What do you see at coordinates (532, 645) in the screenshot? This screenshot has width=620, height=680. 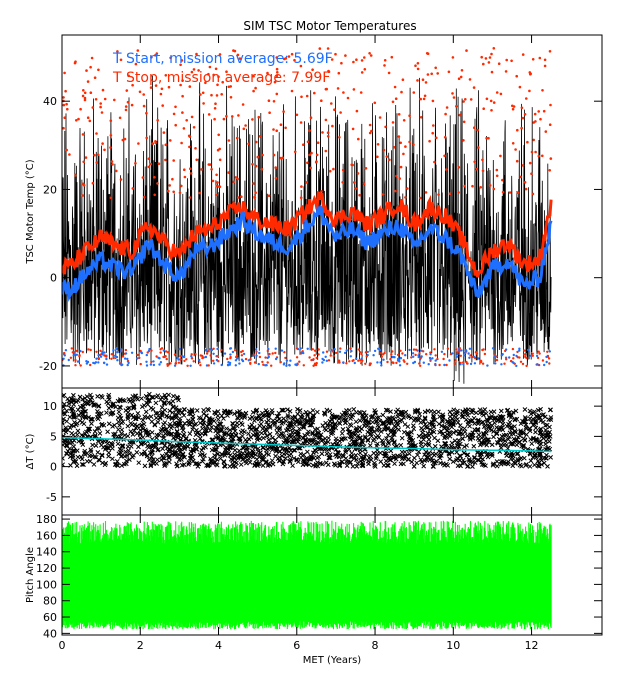 I see `x-tick-label: 12` at bounding box center [532, 645].